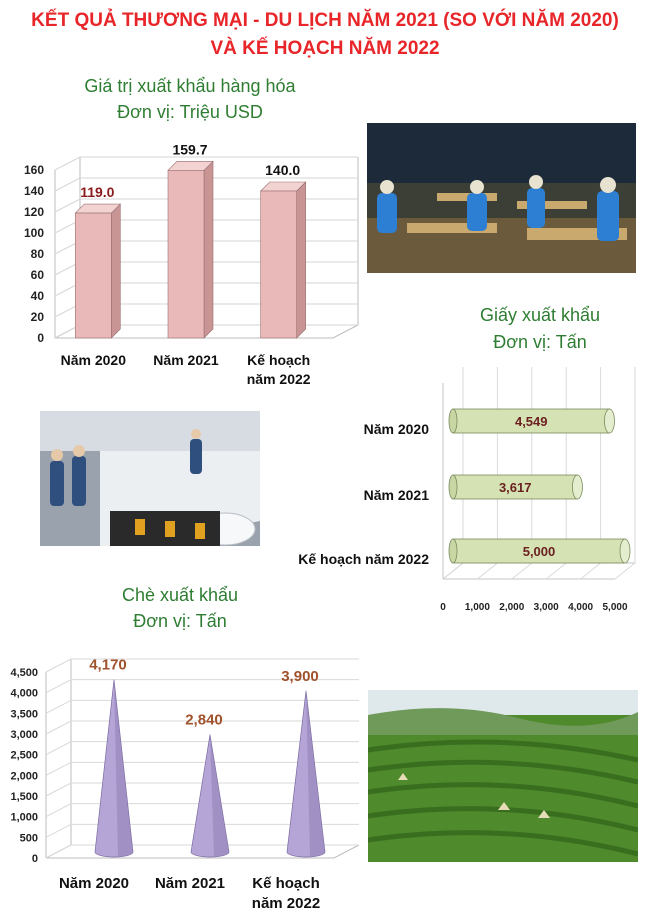 The image size is (650, 919). I want to click on chart3-category-label: Năm 2021, so click(190, 883).